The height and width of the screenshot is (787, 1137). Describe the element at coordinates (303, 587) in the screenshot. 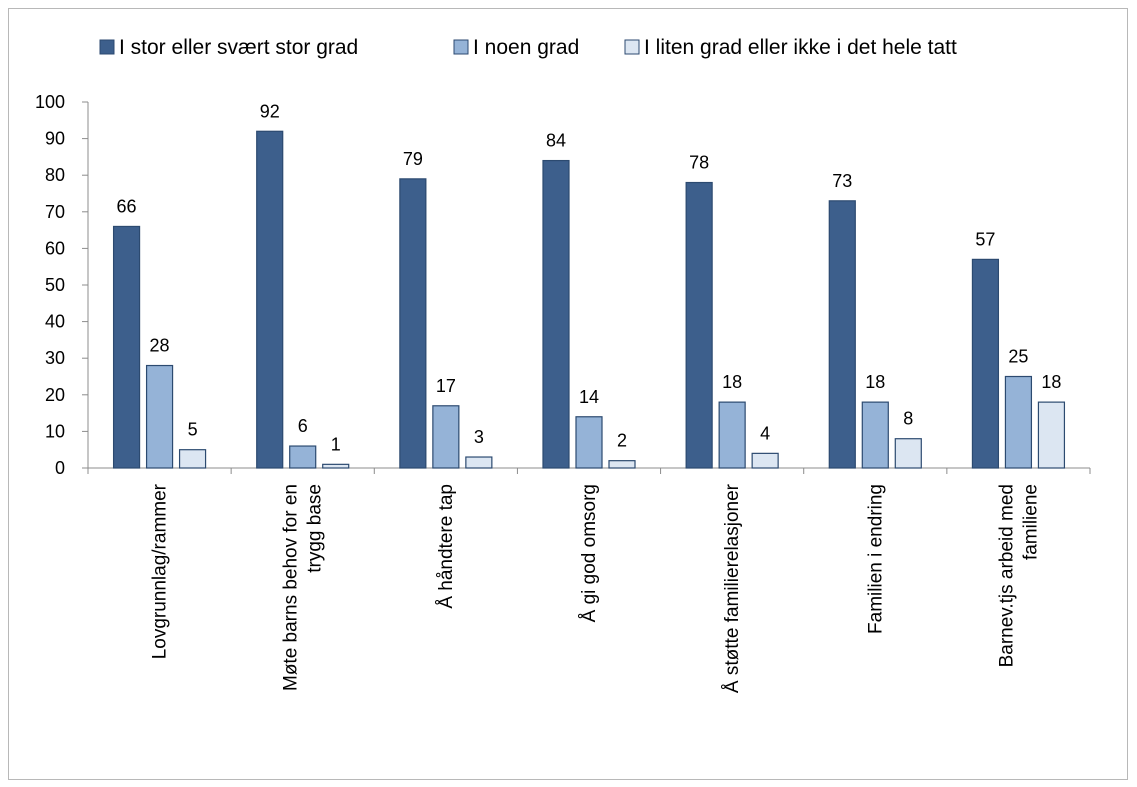

I see `category-label: Møte barns behov for en trygg base` at that location.